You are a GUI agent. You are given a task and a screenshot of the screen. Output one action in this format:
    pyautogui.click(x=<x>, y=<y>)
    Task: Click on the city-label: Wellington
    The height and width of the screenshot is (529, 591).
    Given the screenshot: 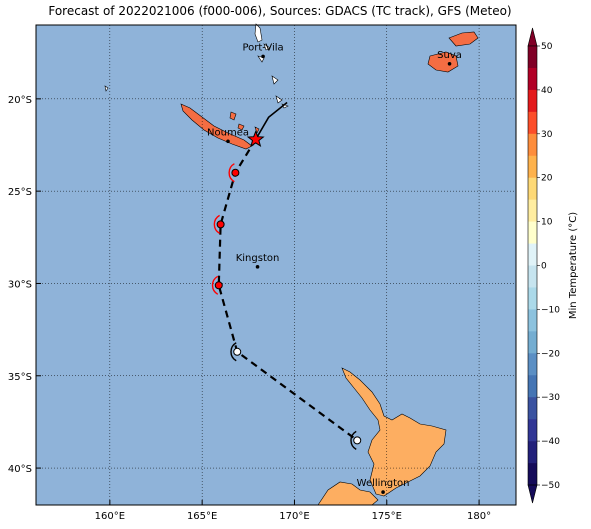 What is the action you would take?
    pyautogui.click(x=383, y=483)
    